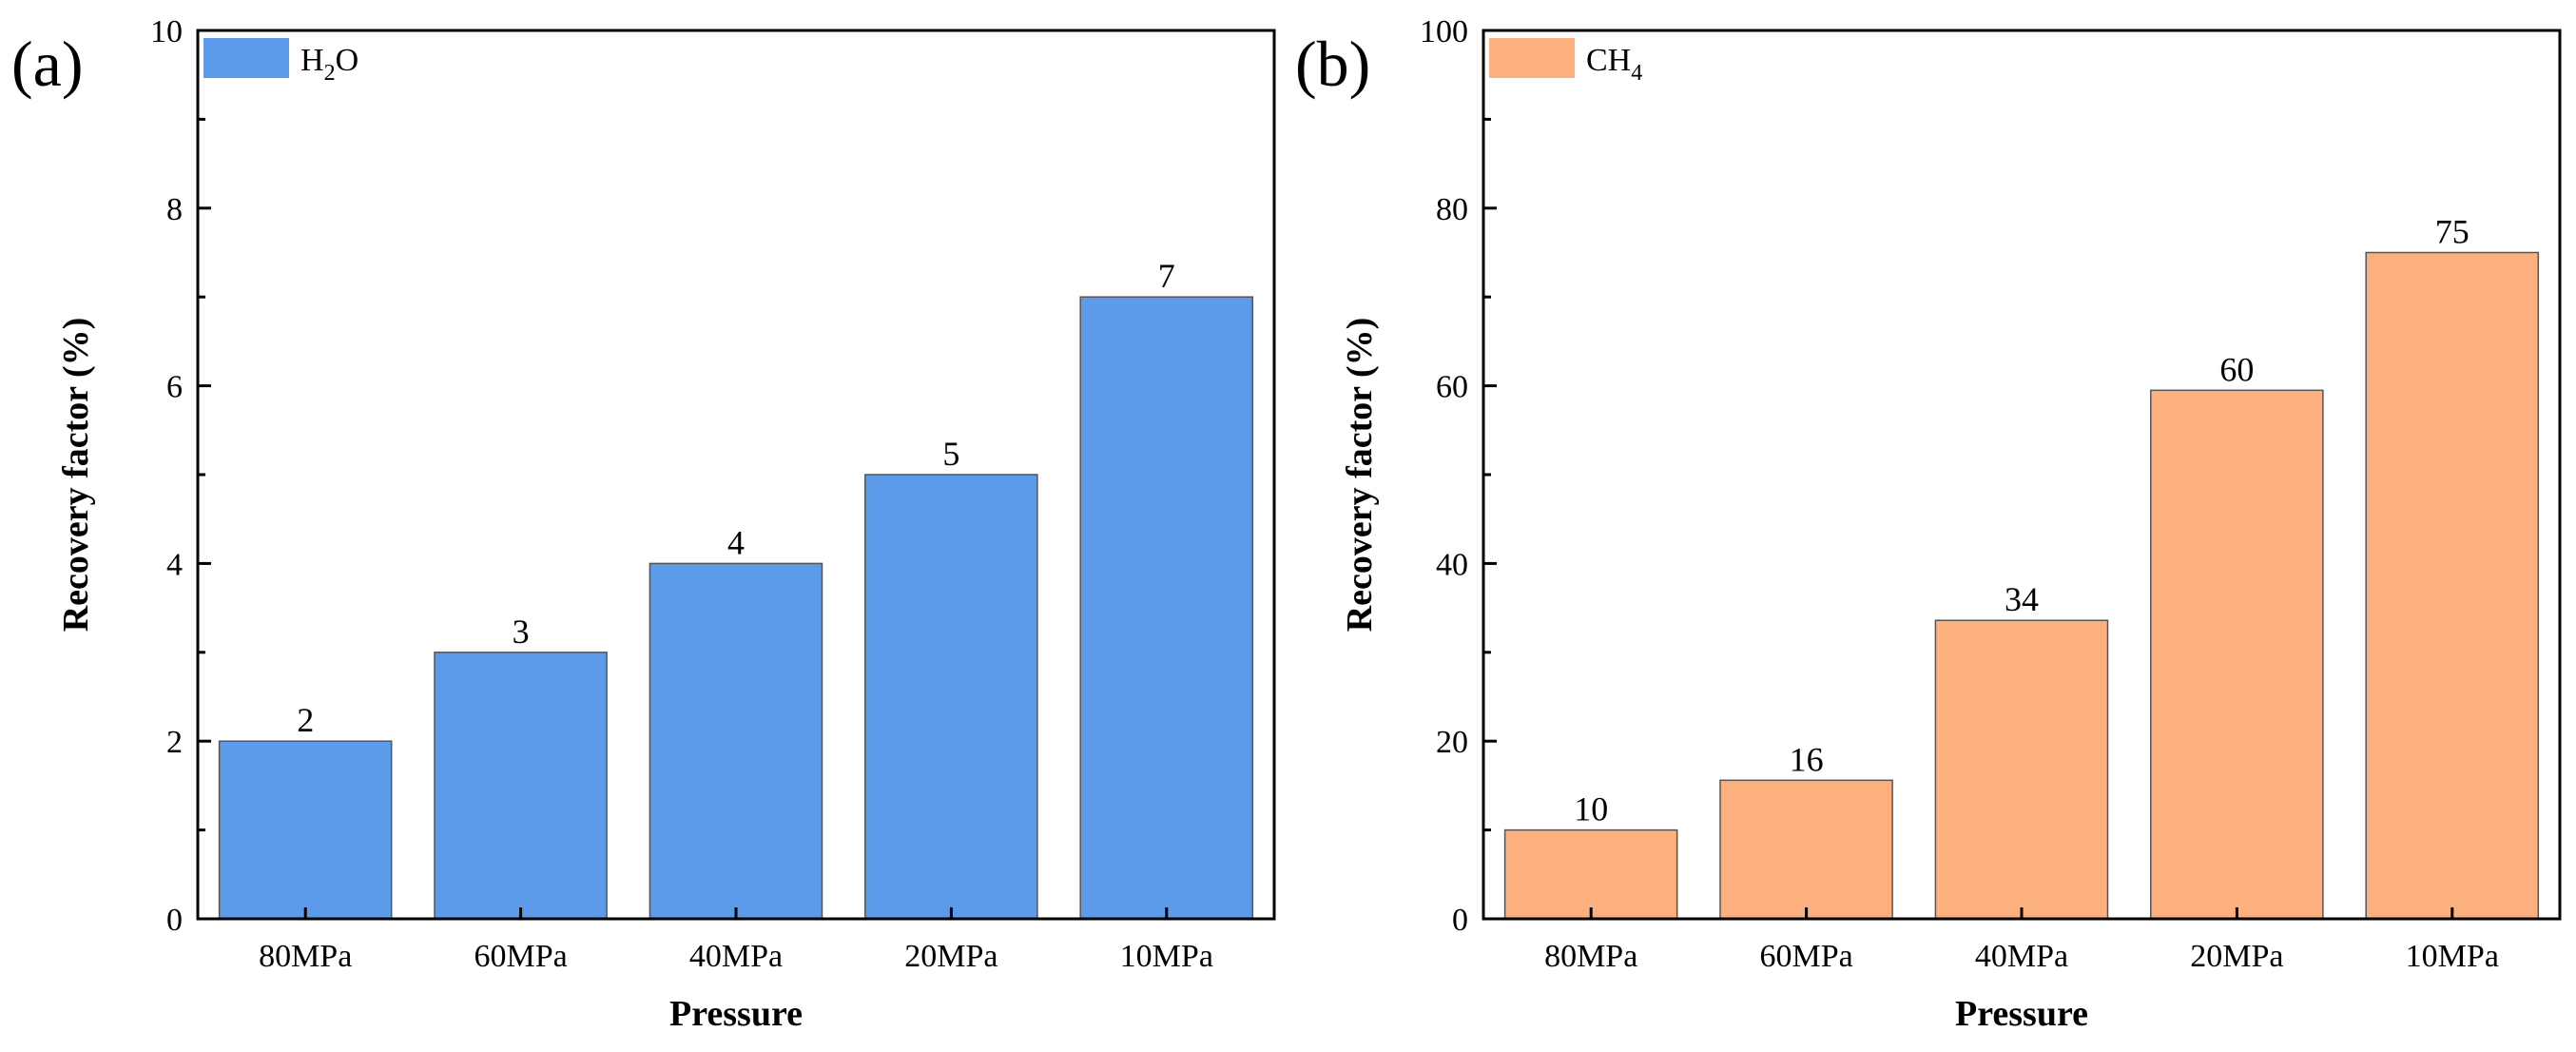 Image resolution: width=2576 pixels, height=1052 pixels. I want to click on data-label-40MPa: 34, so click(2022, 599).